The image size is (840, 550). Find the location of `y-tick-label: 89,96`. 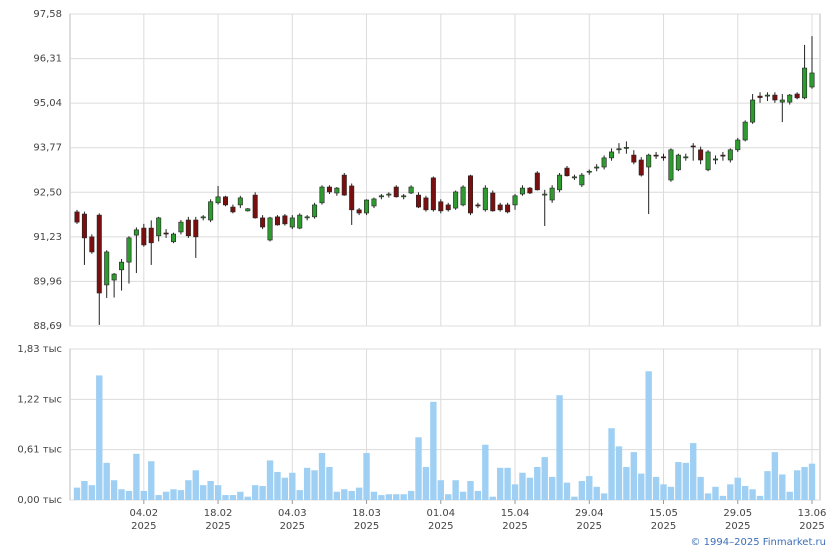

y-tick-label: 89,96 is located at coordinates (47, 281).